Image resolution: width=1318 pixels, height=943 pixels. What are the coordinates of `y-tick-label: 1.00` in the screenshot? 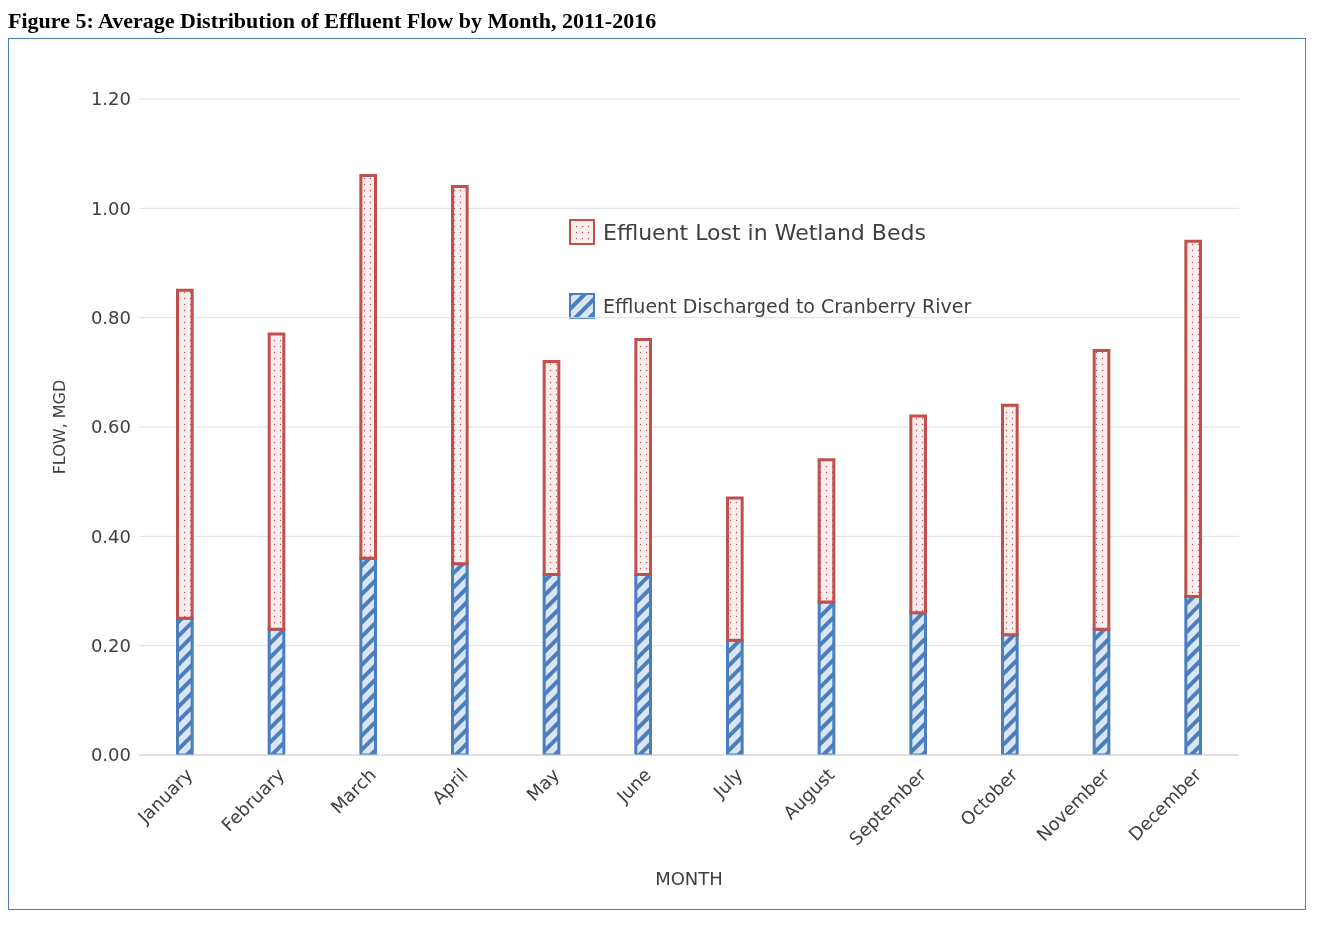 It's located at (110, 208).